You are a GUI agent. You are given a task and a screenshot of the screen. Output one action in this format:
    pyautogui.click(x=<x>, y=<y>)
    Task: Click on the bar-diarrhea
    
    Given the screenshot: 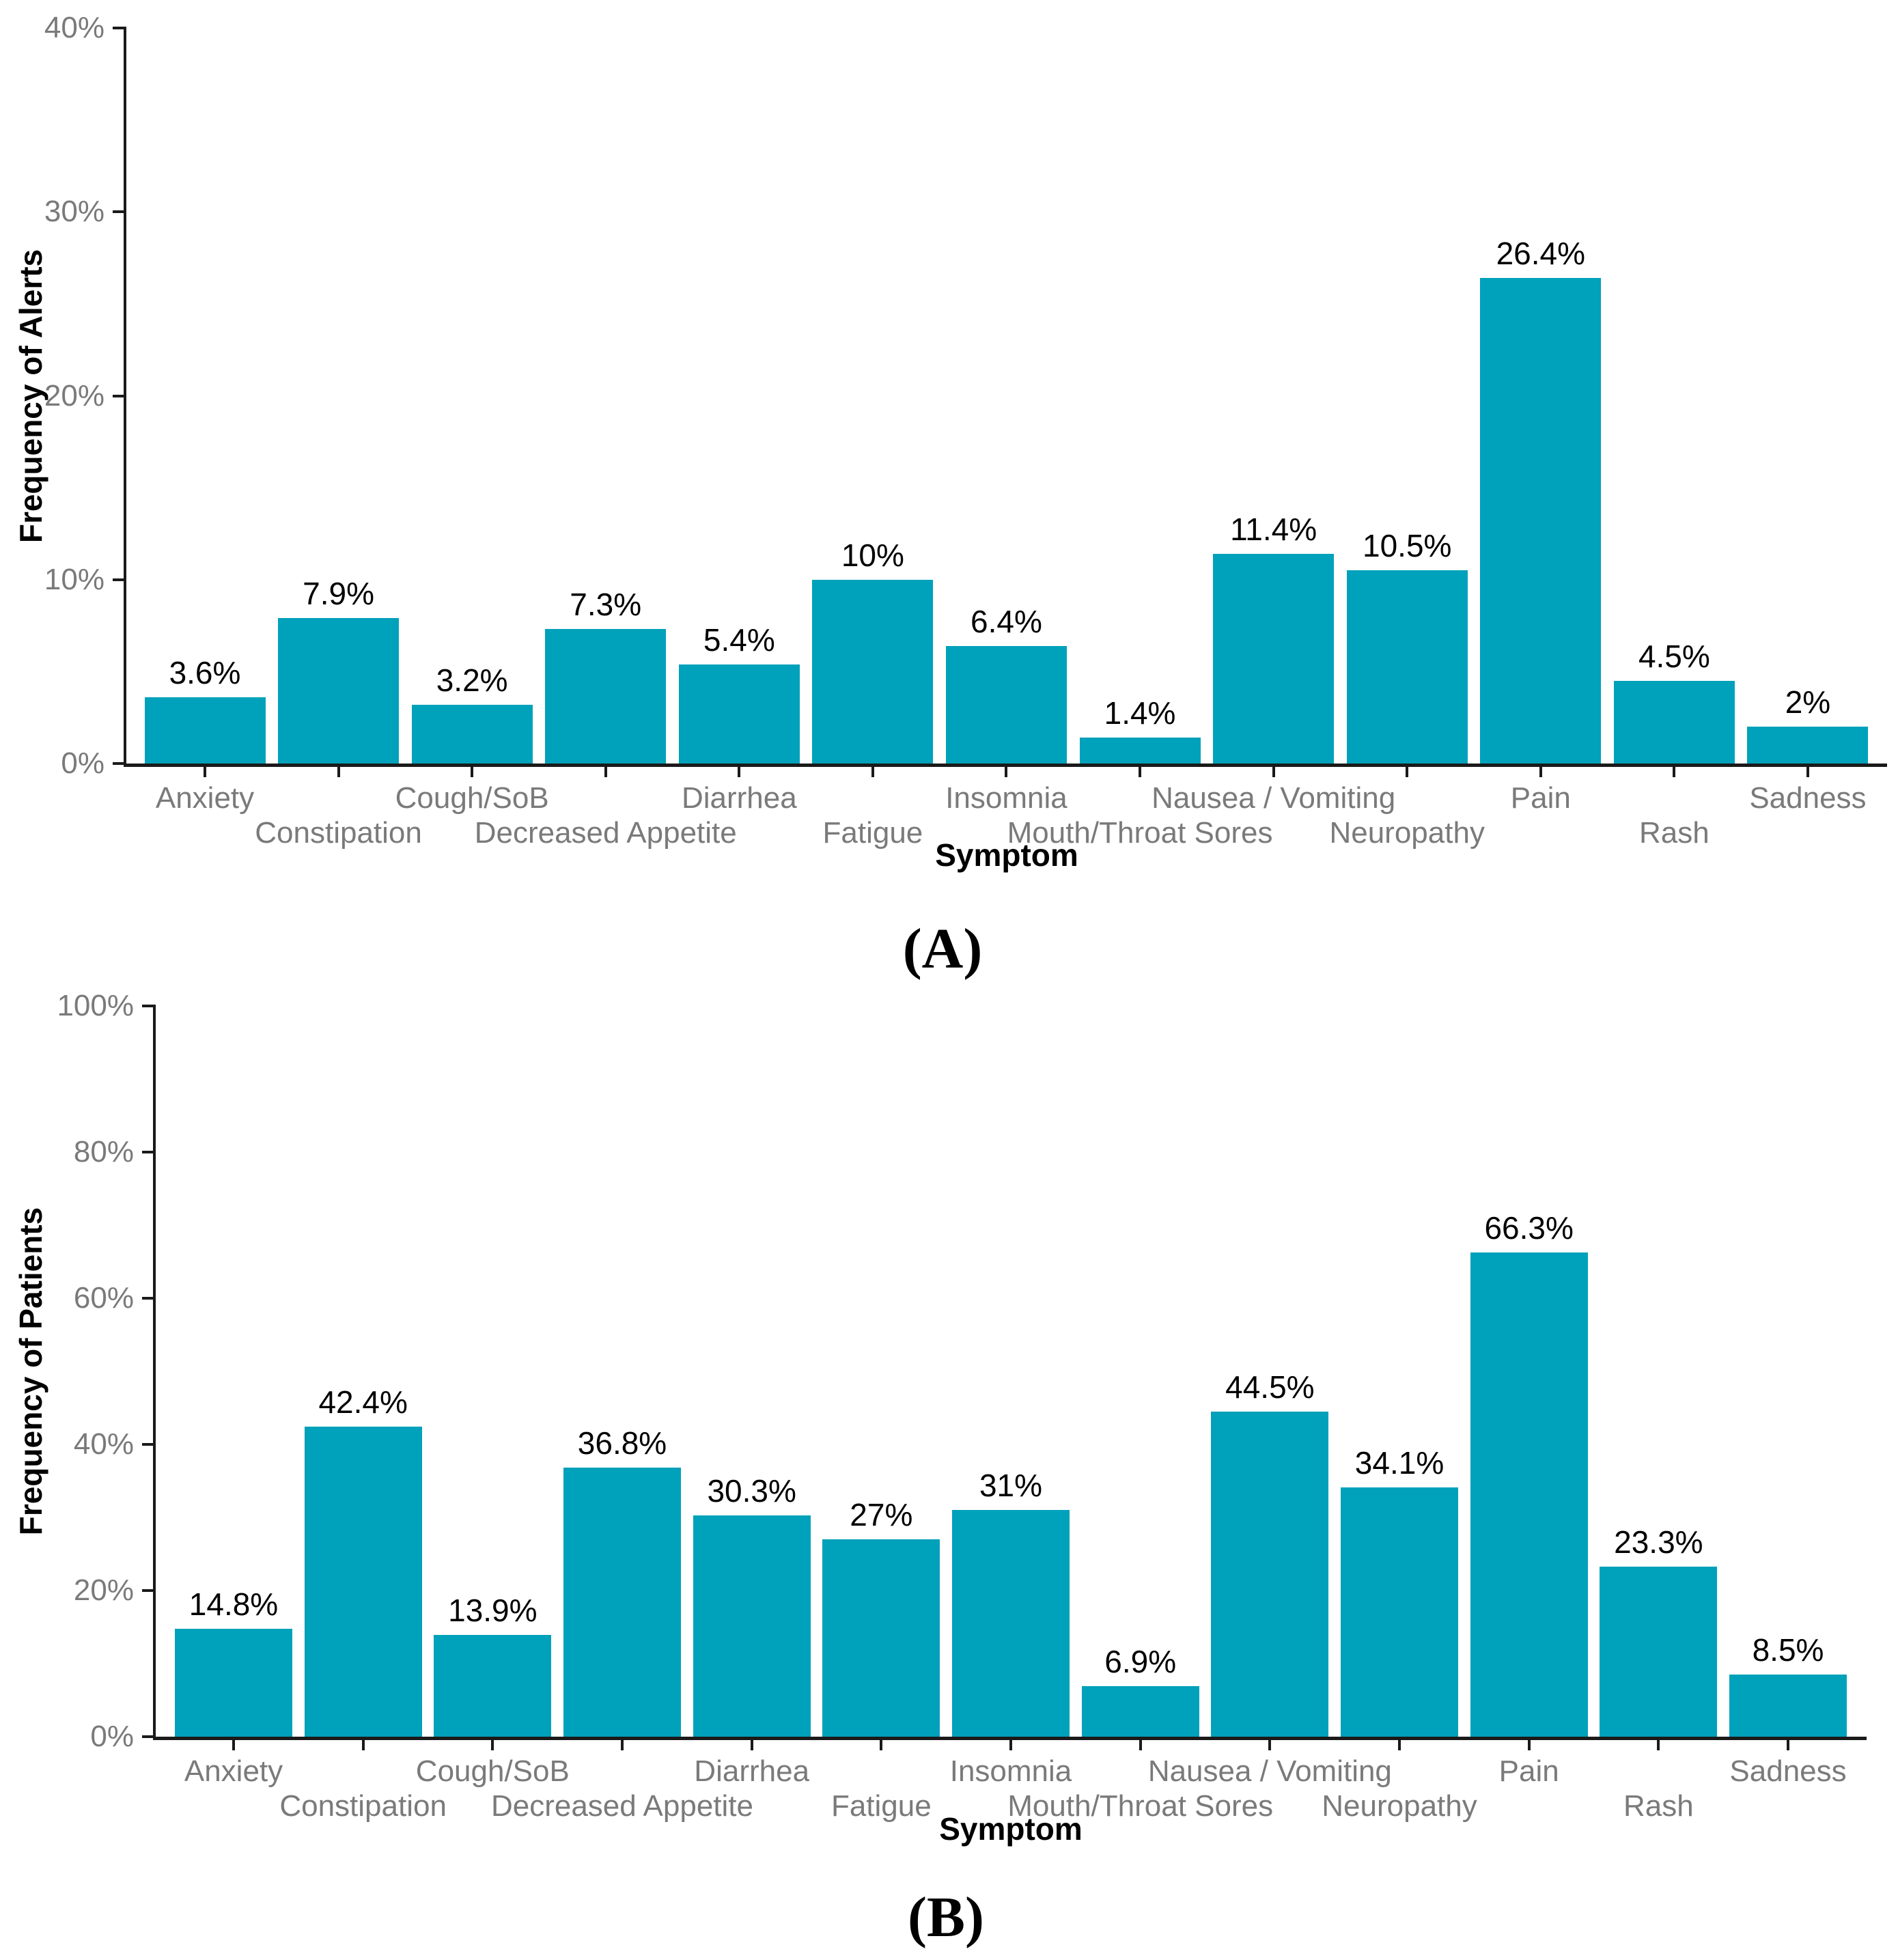 What is the action you would take?
    pyautogui.click(x=739, y=714)
    